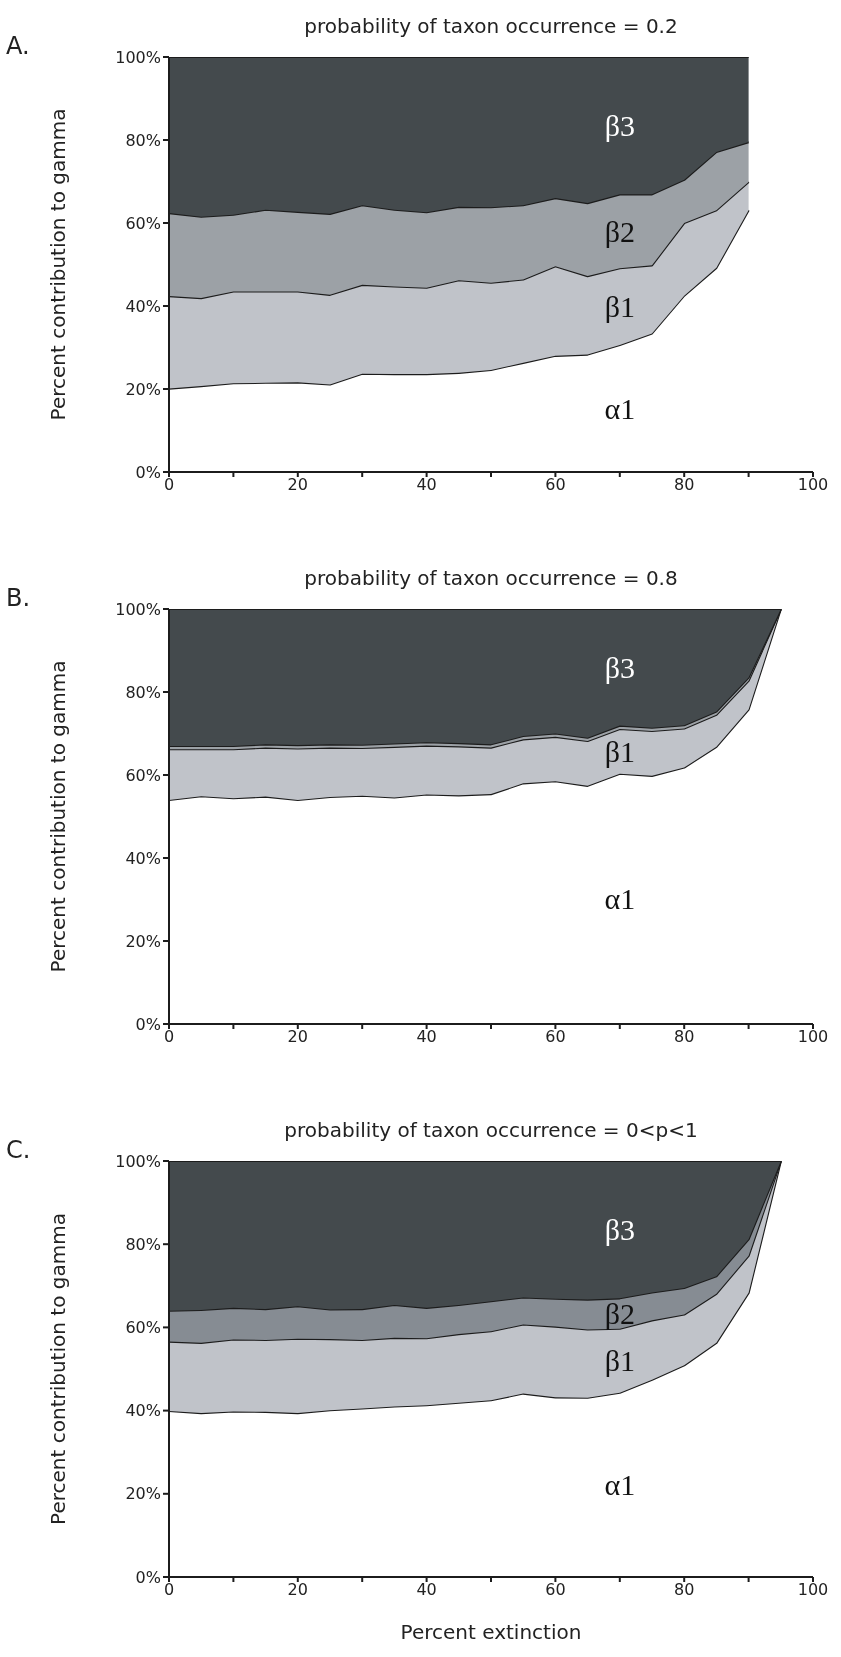 The width and height of the screenshot is (841, 1657). I want to click on chart-title: probability of taxon occurrence = 0.2, so click(491, 26).